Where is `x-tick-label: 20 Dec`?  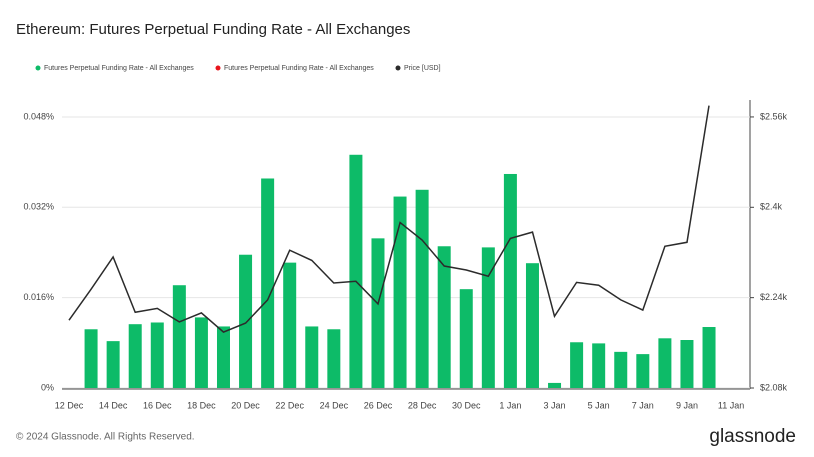
x-tick-label: 20 Dec is located at coordinates (245, 405).